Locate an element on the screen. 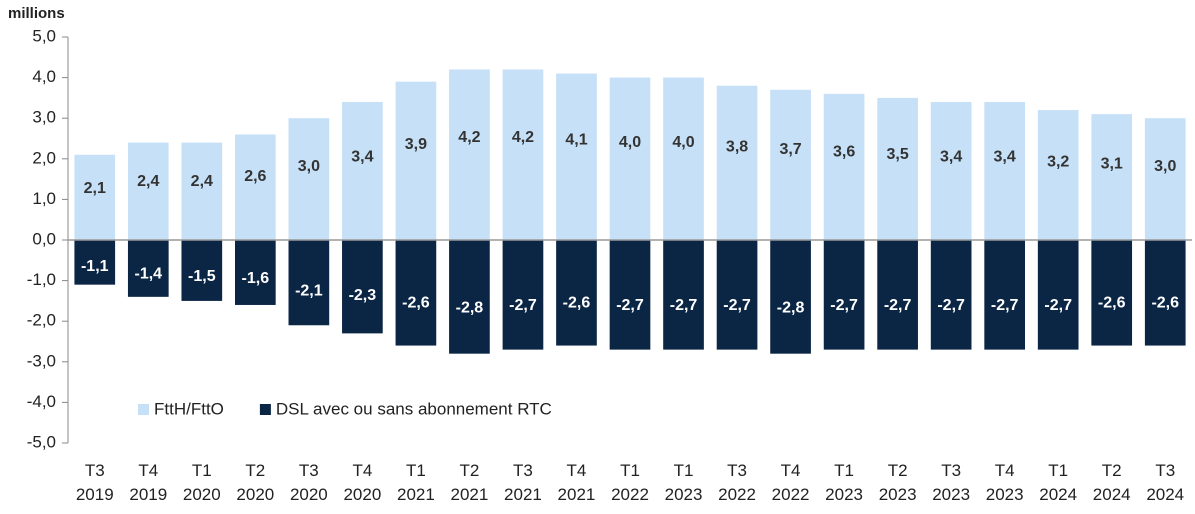  y-tick-label: 1,0 is located at coordinates (44, 198).